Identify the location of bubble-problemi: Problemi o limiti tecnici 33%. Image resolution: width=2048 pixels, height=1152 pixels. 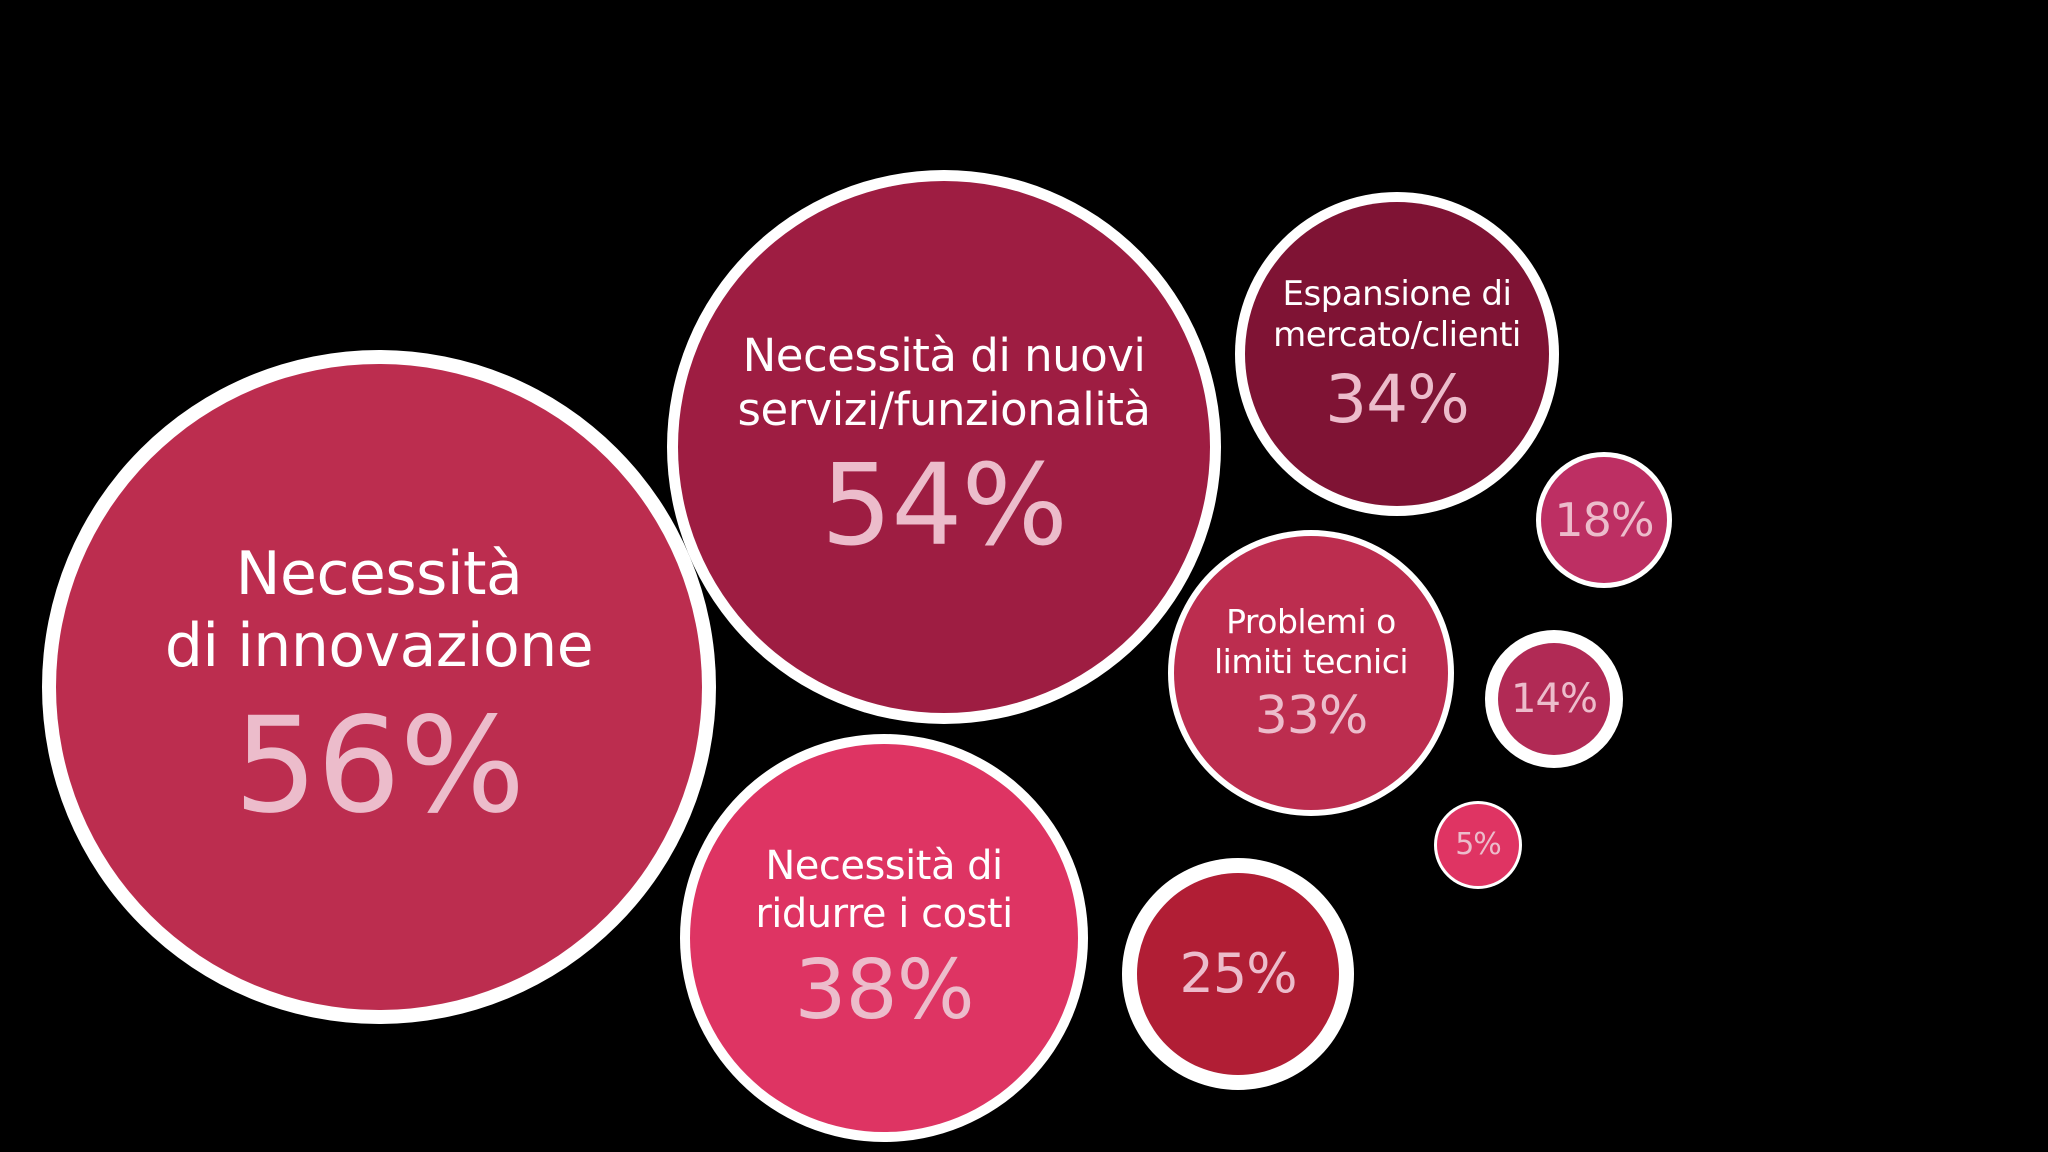
(1311, 673).